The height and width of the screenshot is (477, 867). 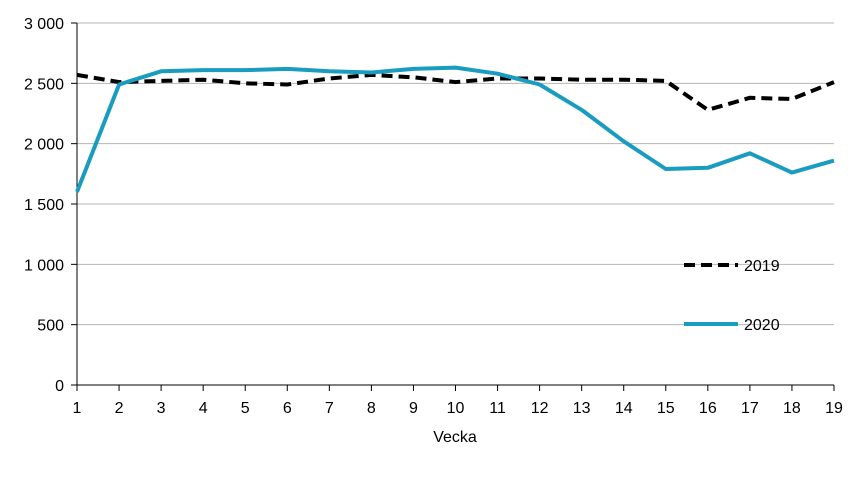 I want to click on x-tick-label: 8, so click(x=371, y=408).